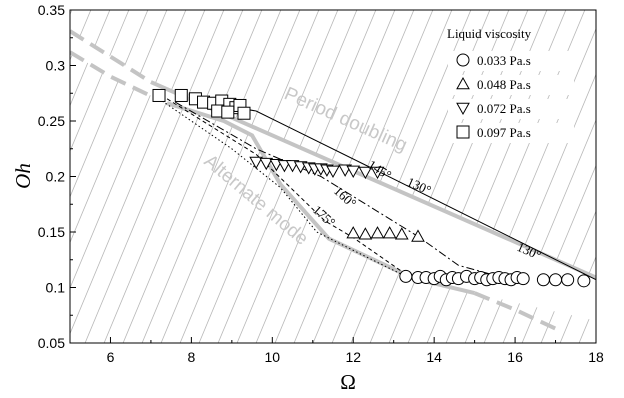 Image resolution: width=624 pixels, height=398 pixels. Describe the element at coordinates (434, 357) in the screenshot. I see `x-tick-label: 14` at that location.